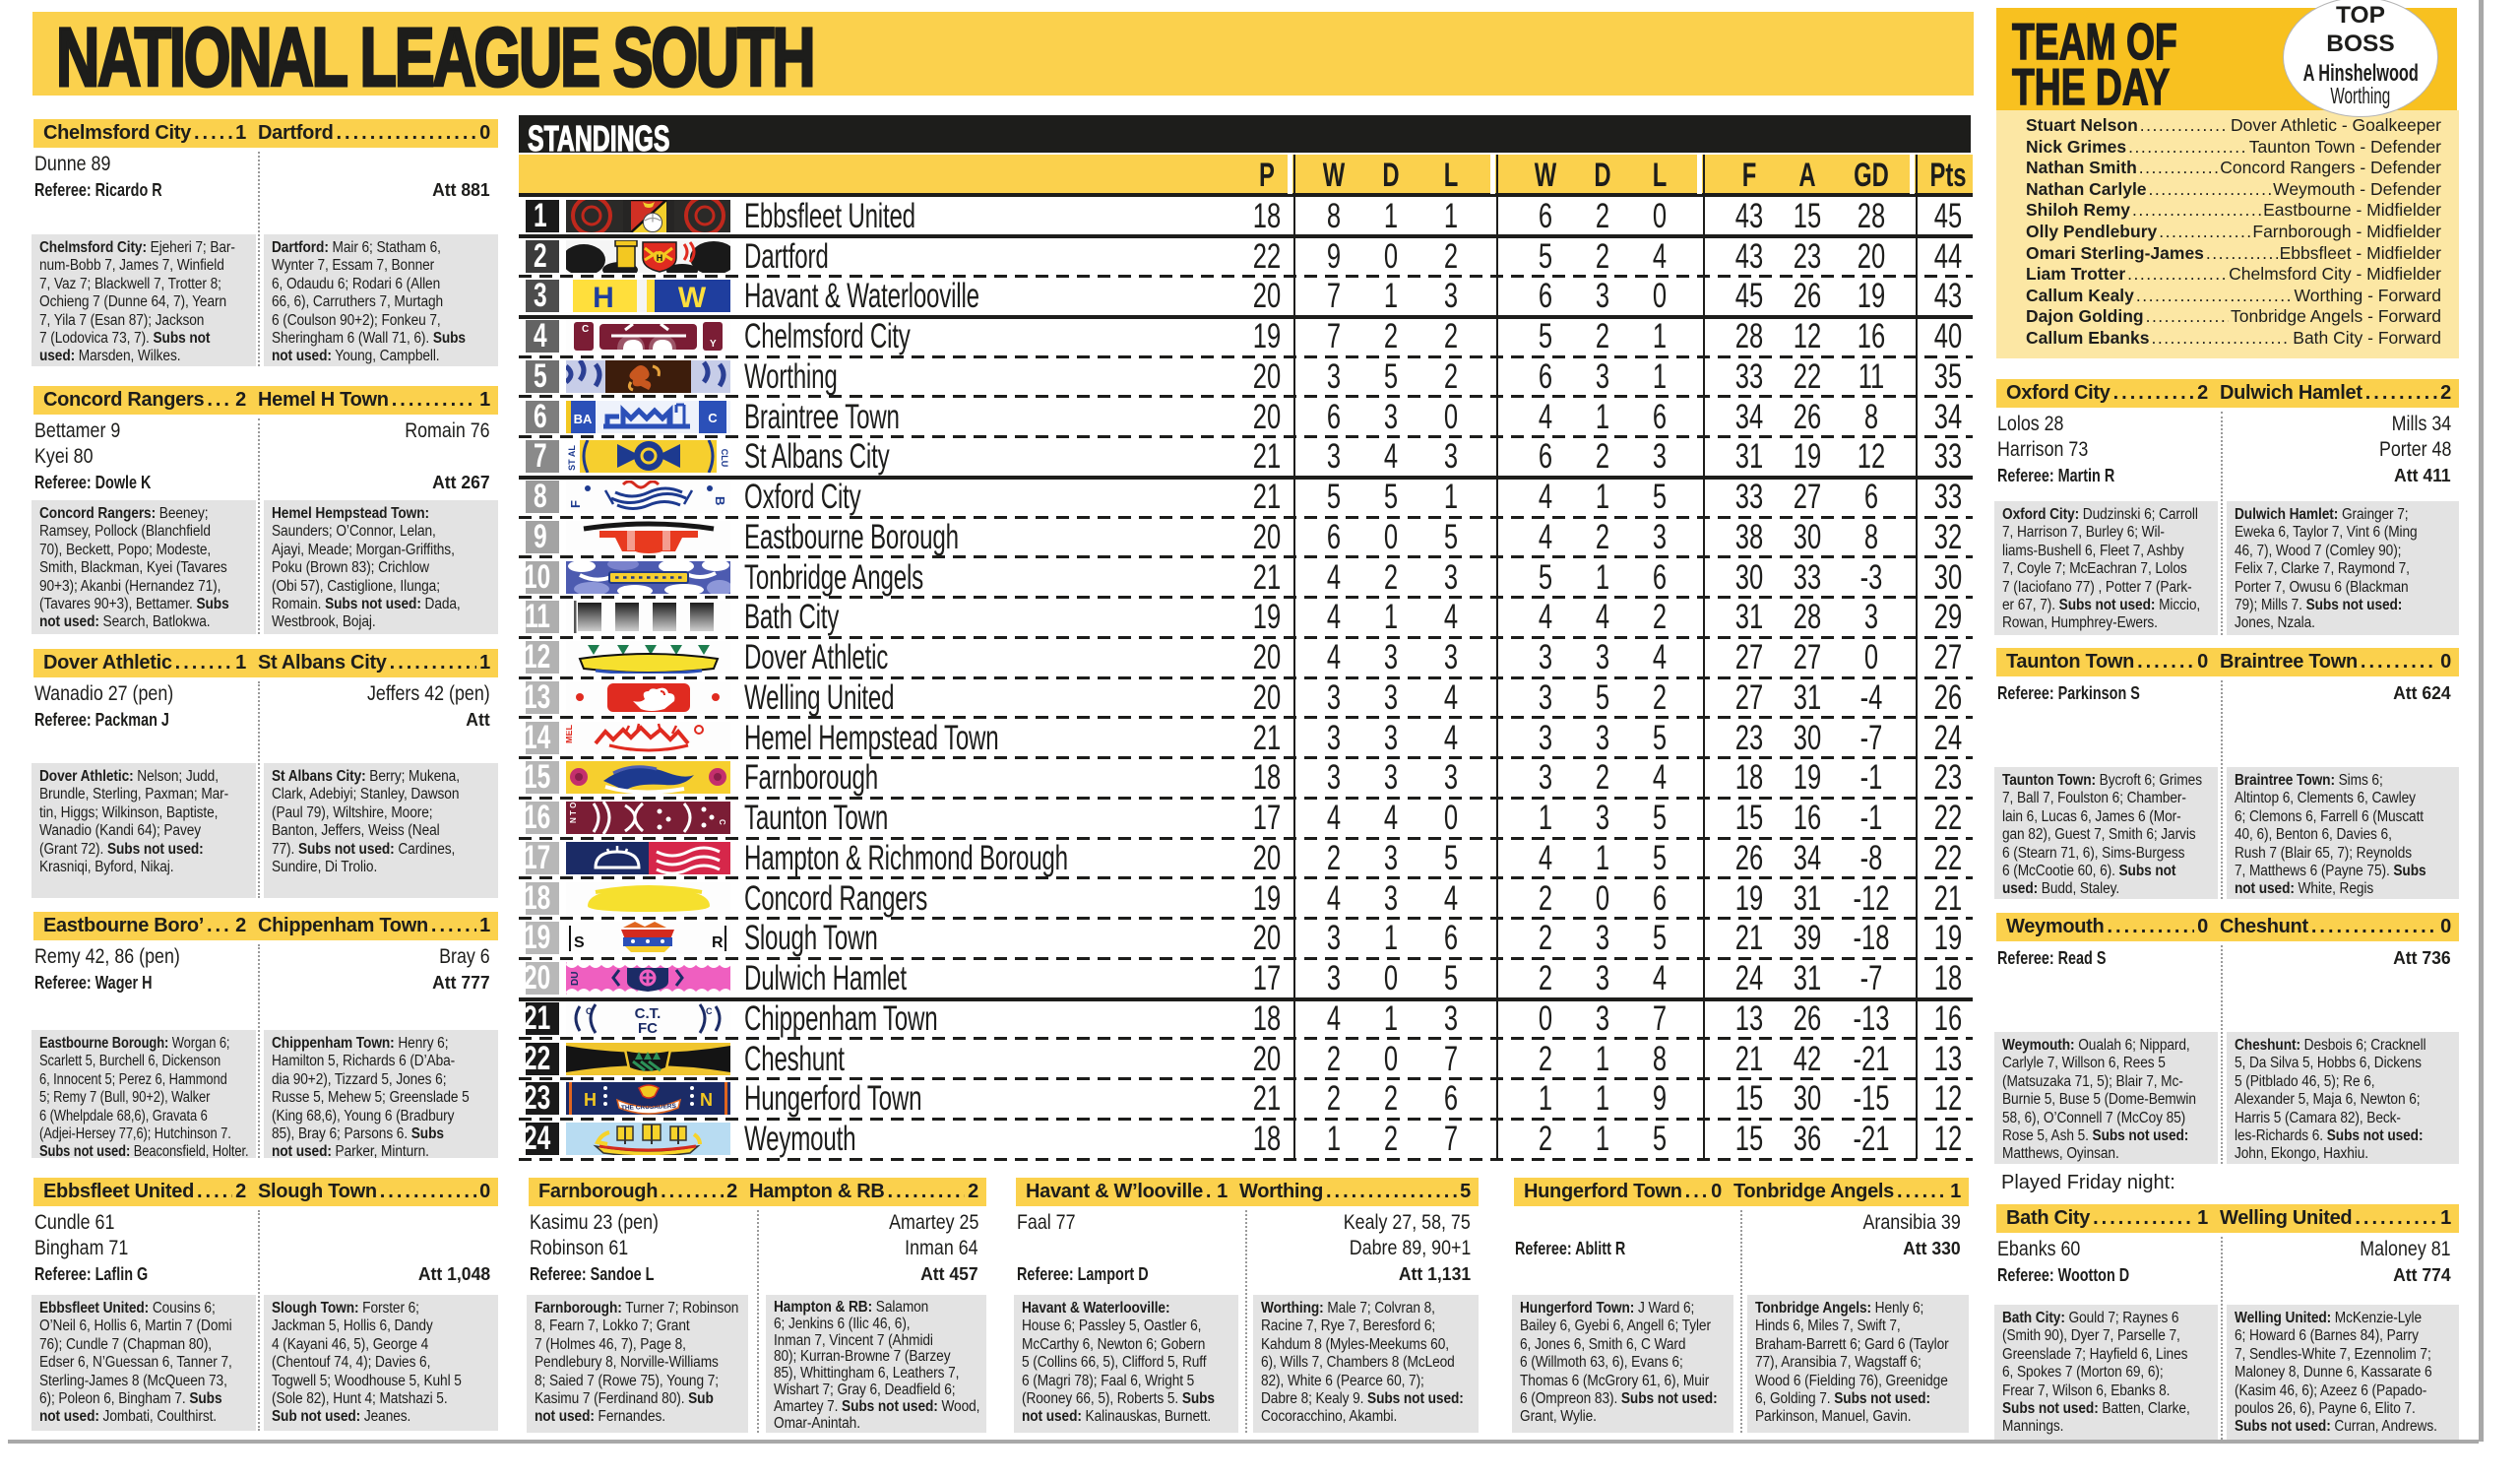 Image resolution: width=2520 pixels, height=1478 pixels. What do you see at coordinates (713, 344) in the screenshot?
I see `svg-text: Y` at bounding box center [713, 344].